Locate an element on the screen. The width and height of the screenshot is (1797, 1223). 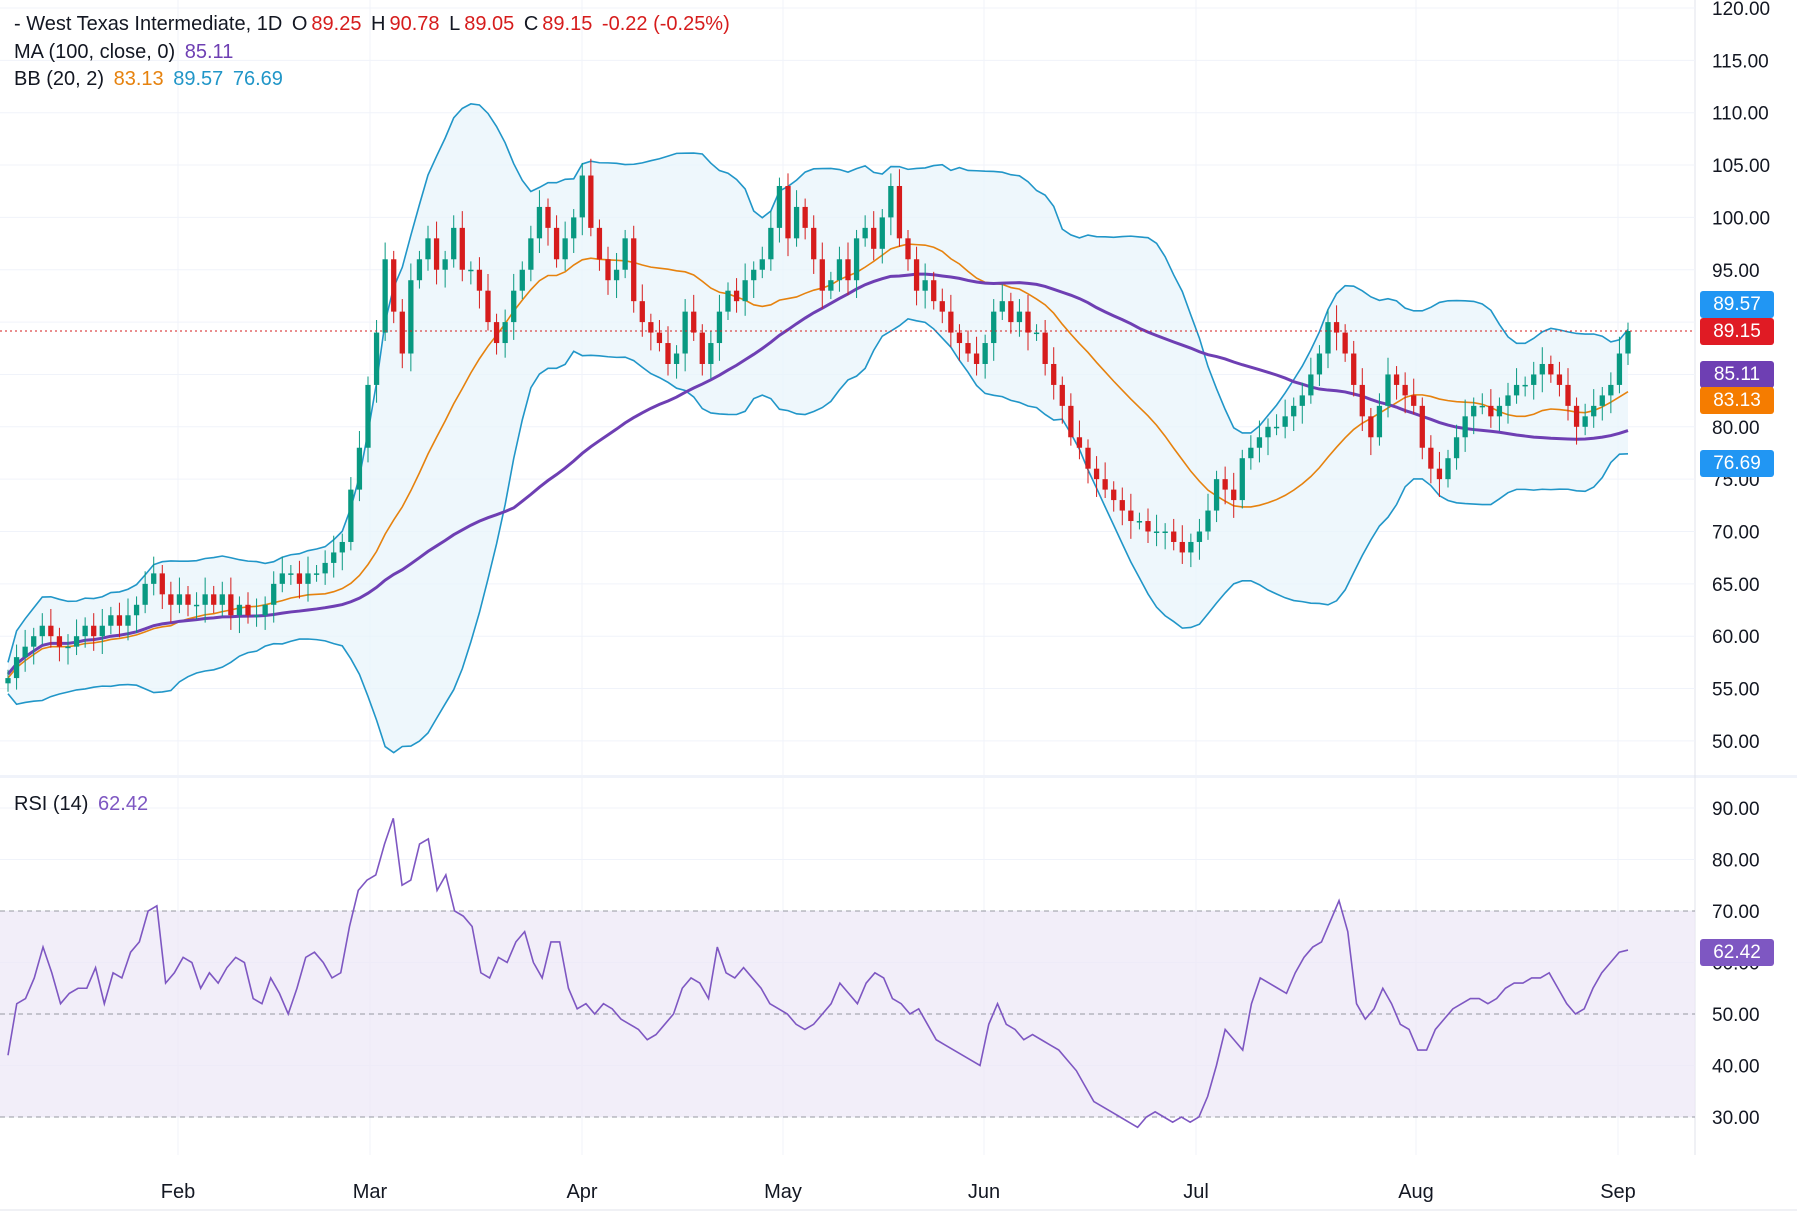
time-tick-label: Sep is located at coordinates (1618, 1192).